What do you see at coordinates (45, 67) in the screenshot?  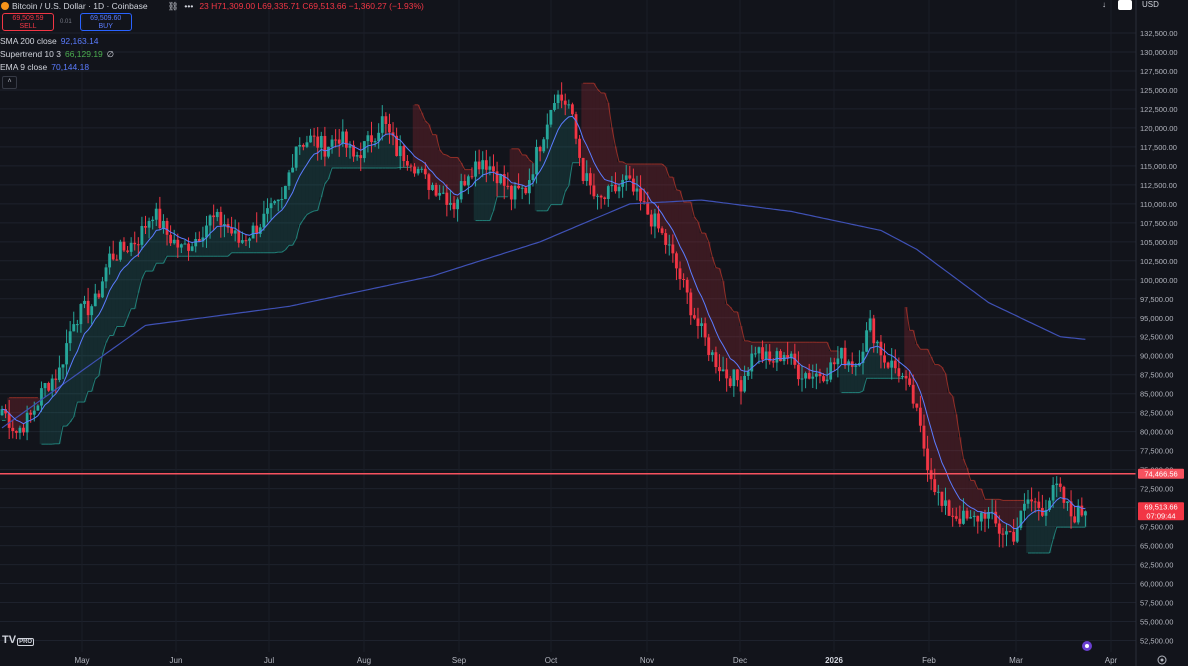 I see `indicator-ema: EMA 9 close 70,144.18` at bounding box center [45, 67].